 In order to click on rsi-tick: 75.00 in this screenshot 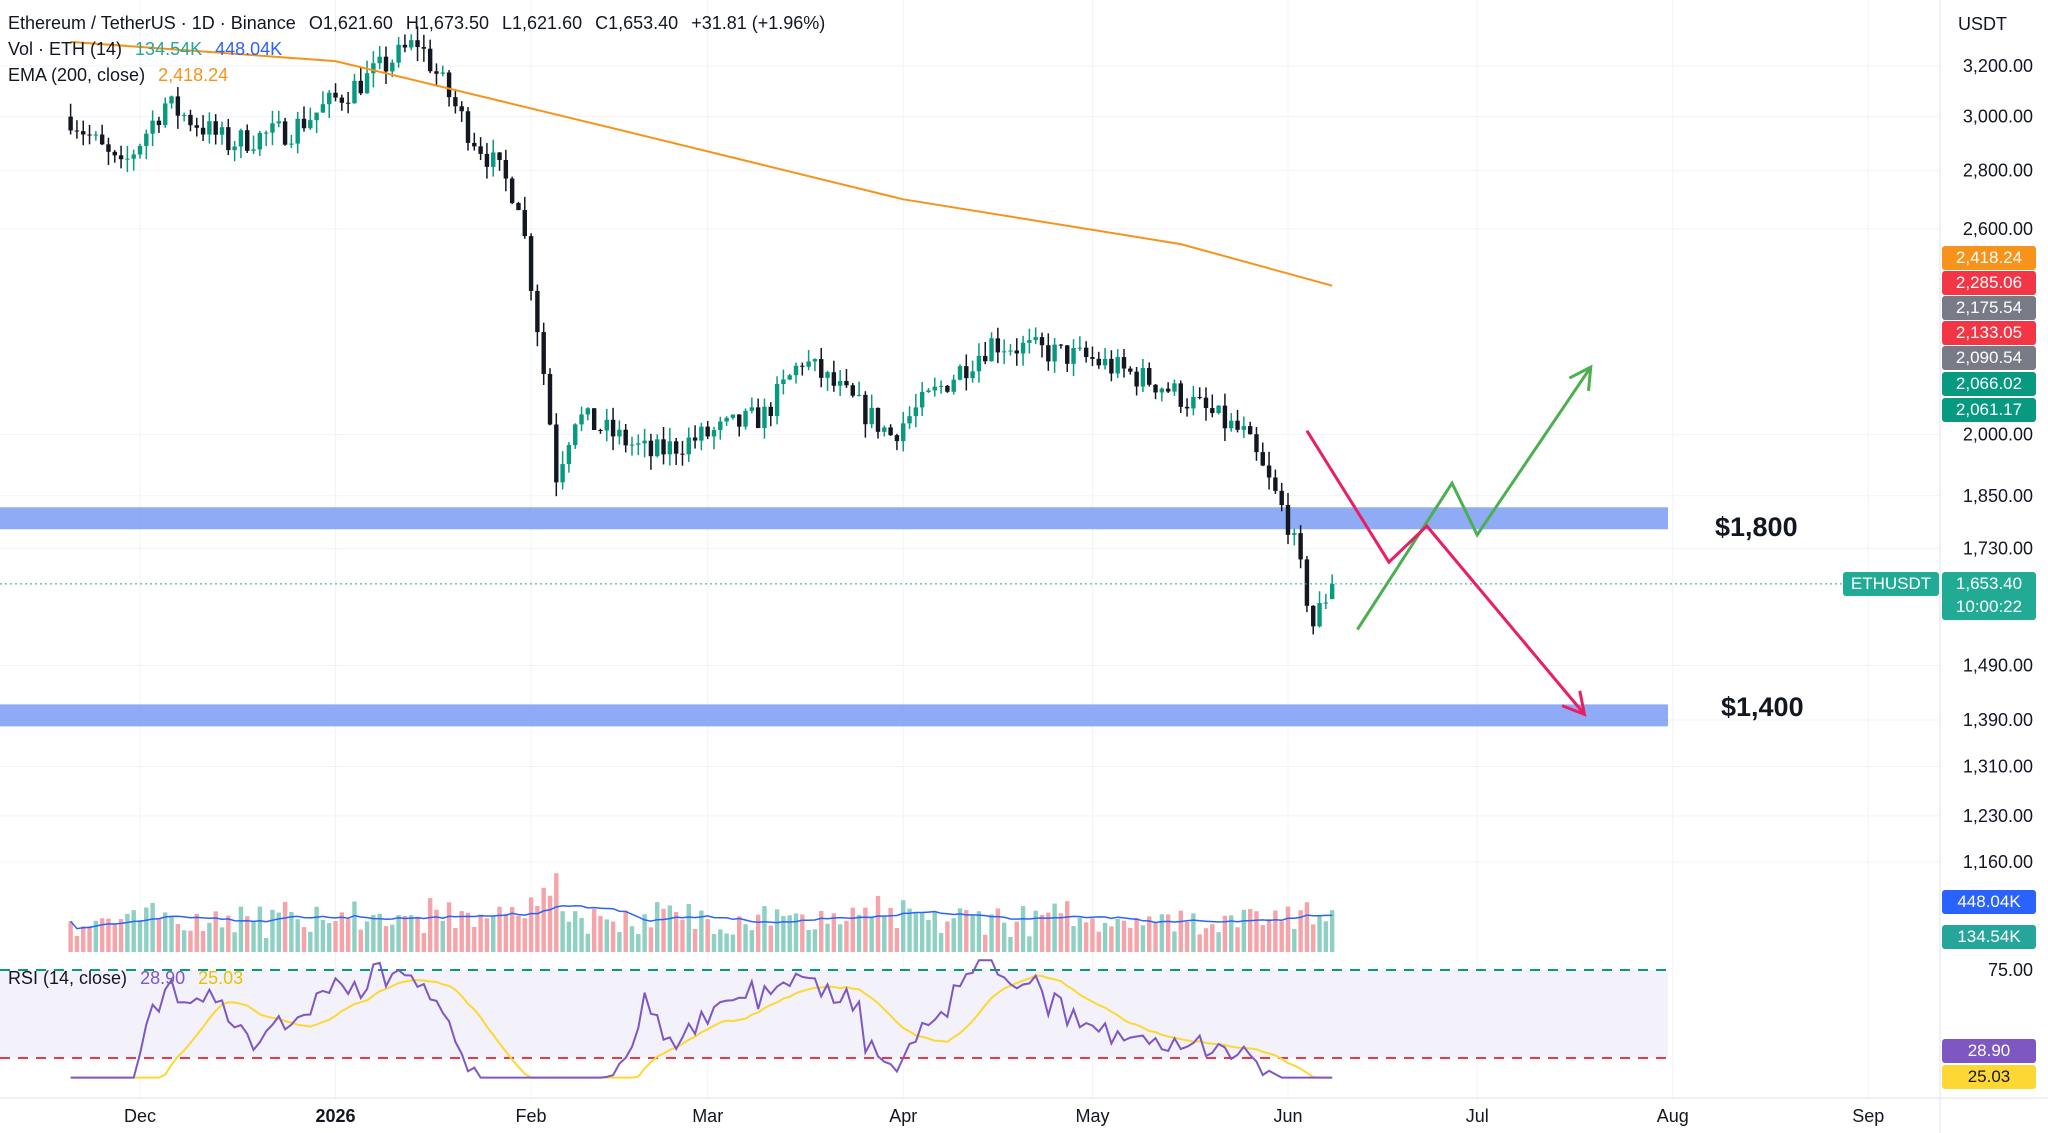, I will do `click(2010, 970)`.